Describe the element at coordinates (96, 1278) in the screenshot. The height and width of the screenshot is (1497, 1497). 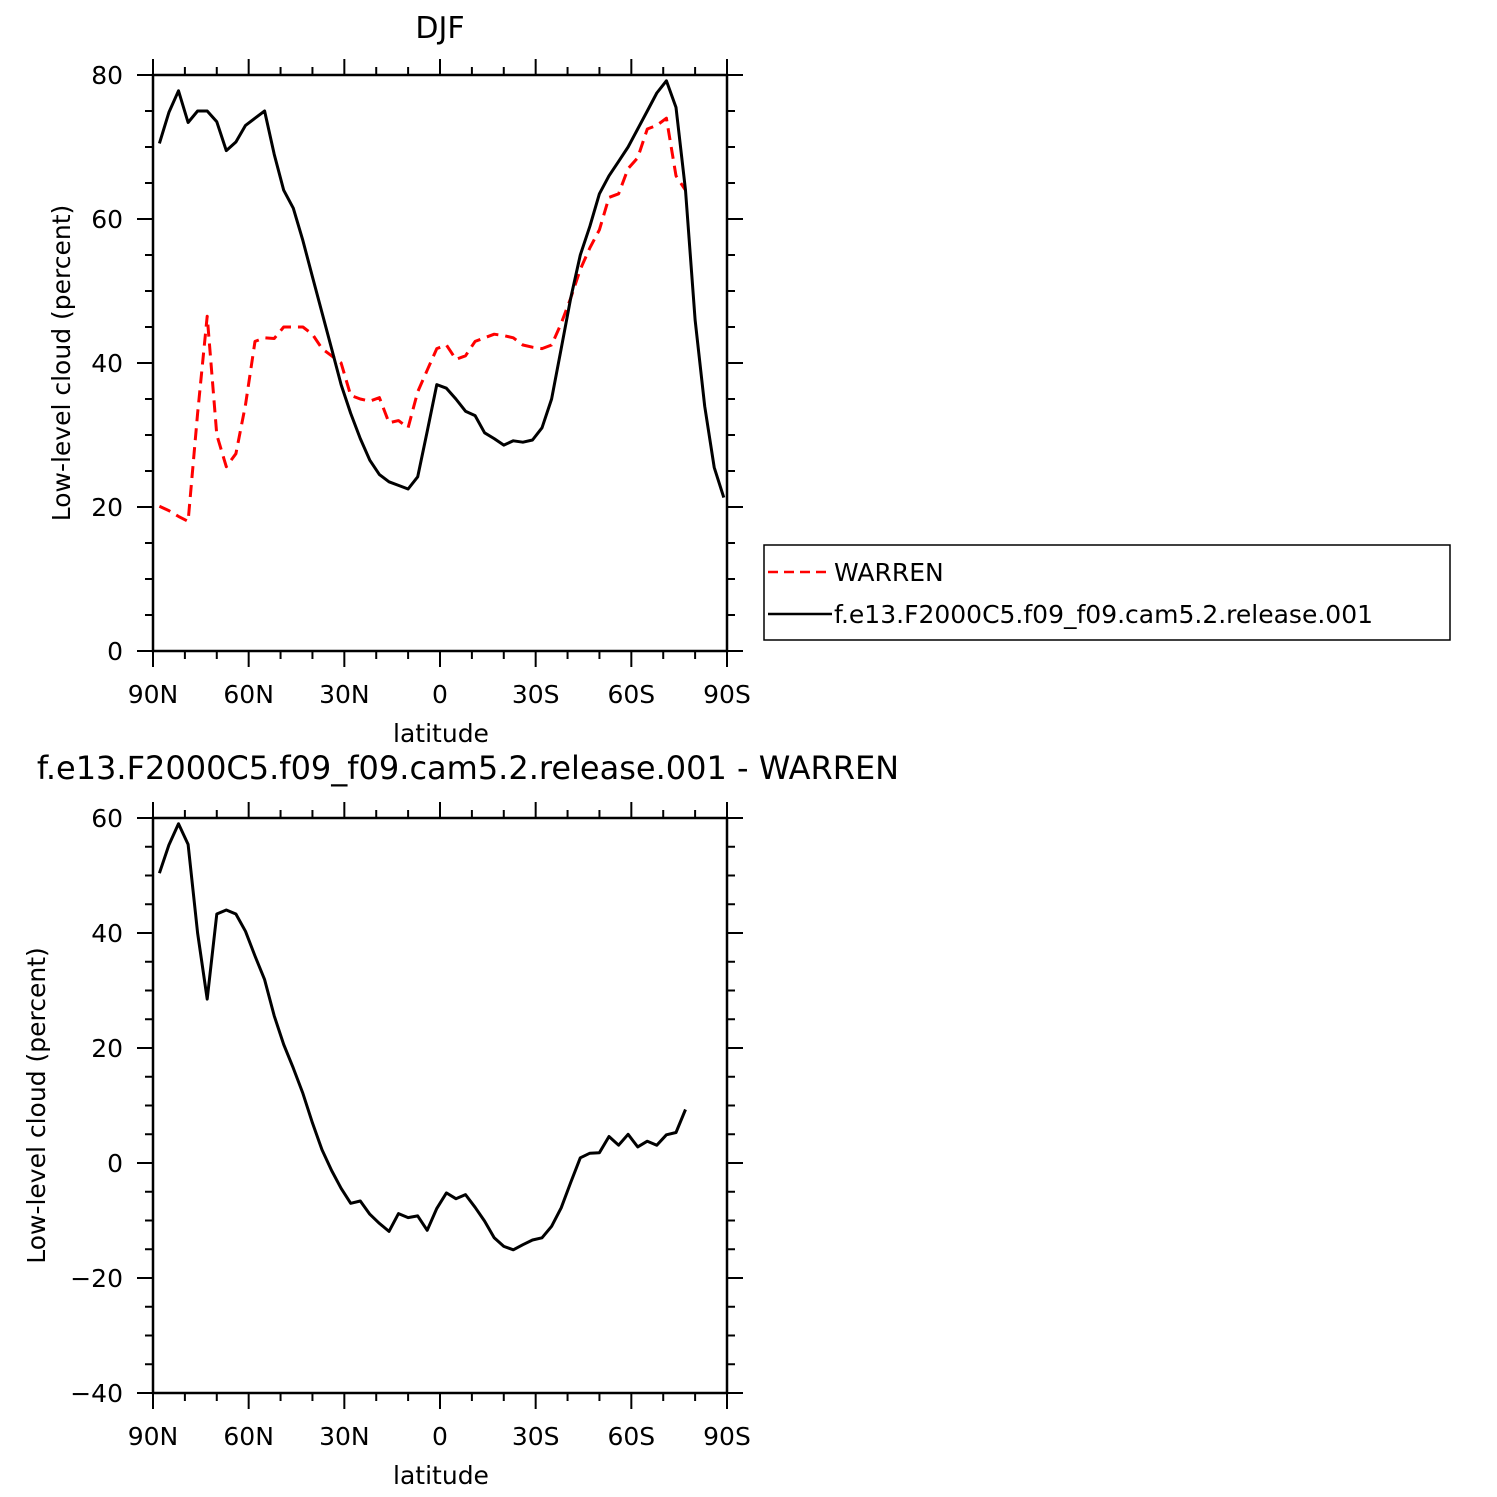
I see `y-tick-label: −20` at that location.